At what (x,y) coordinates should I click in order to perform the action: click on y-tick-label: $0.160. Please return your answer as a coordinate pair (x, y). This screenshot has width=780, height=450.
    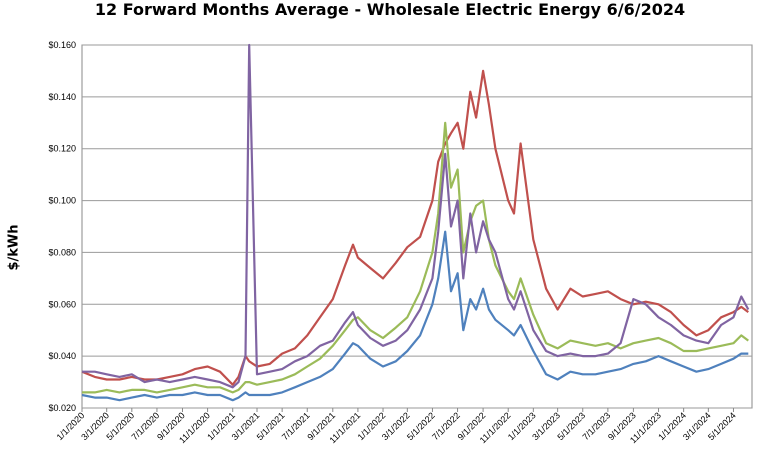
    Looking at the image, I should click on (62, 45).